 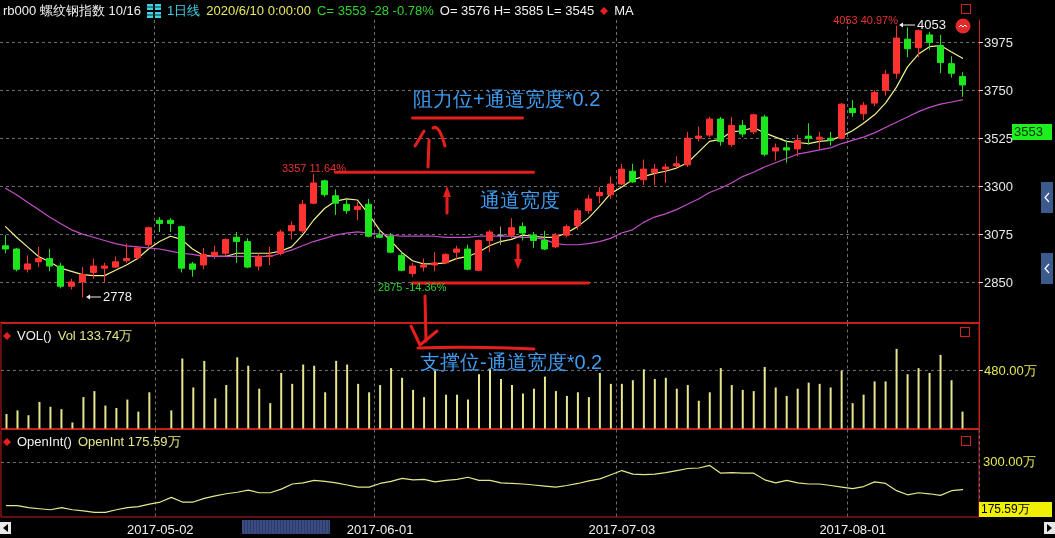 What do you see at coordinates (517, 10) in the screenshot?
I see `text: O= 3576 H= 3585 L= 3545` at bounding box center [517, 10].